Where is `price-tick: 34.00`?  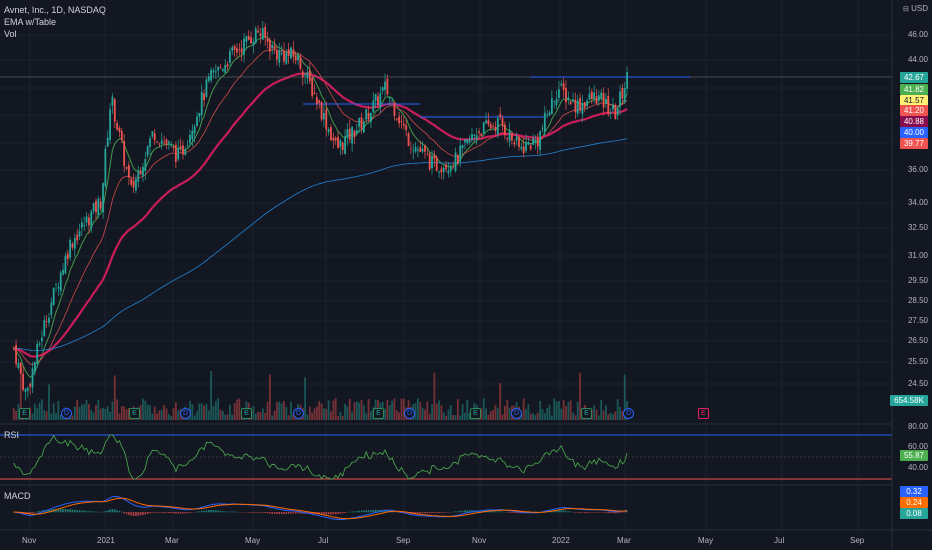
price-tick: 34.00 is located at coordinates (917, 202).